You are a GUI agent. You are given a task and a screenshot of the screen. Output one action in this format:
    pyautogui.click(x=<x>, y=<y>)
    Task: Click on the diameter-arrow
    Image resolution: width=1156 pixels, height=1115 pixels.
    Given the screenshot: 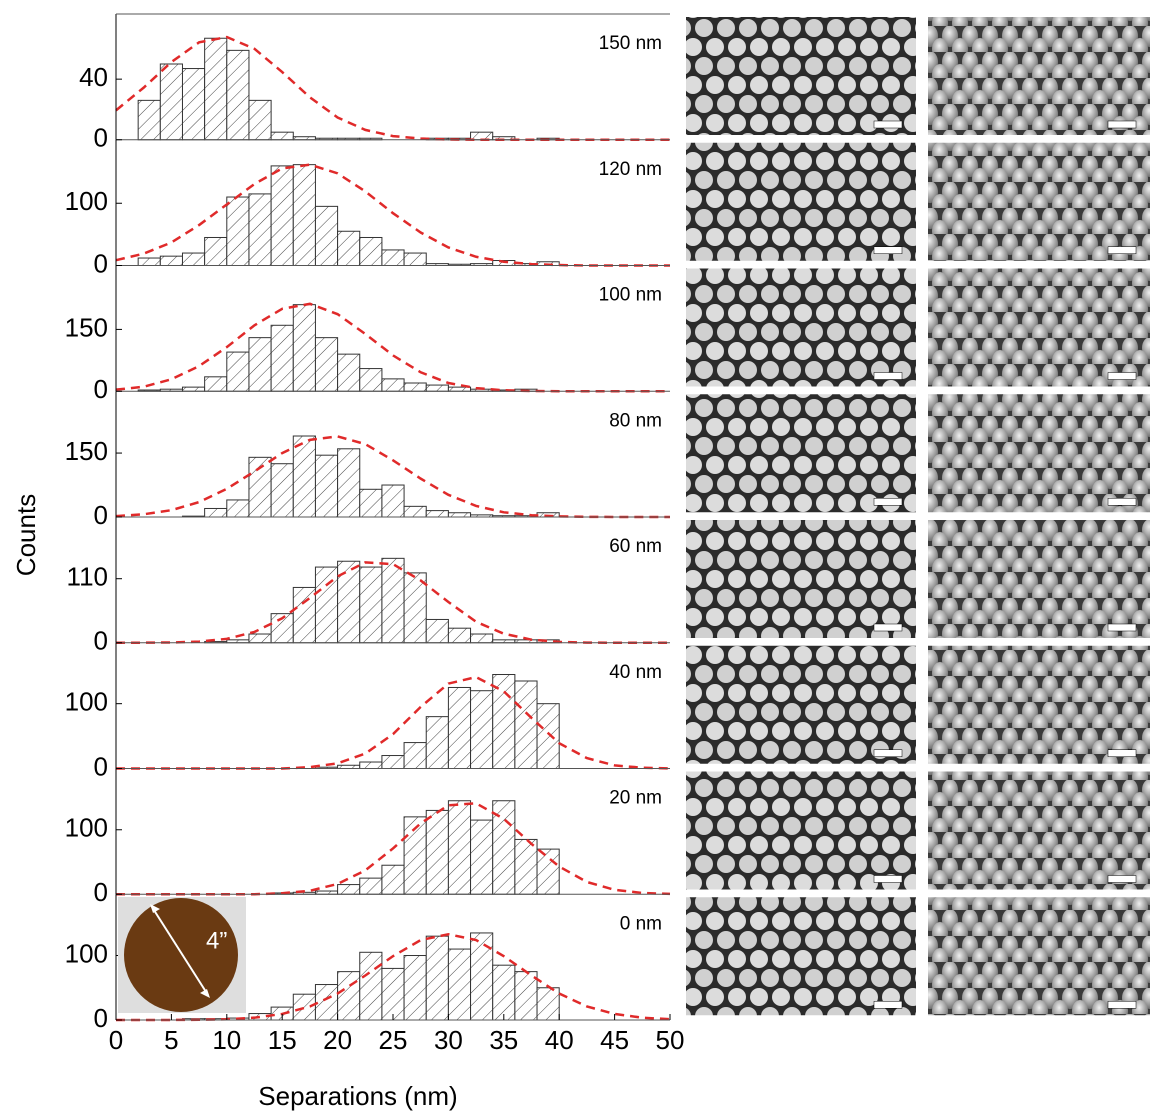 What is the action you would take?
    pyautogui.click(x=180, y=951)
    